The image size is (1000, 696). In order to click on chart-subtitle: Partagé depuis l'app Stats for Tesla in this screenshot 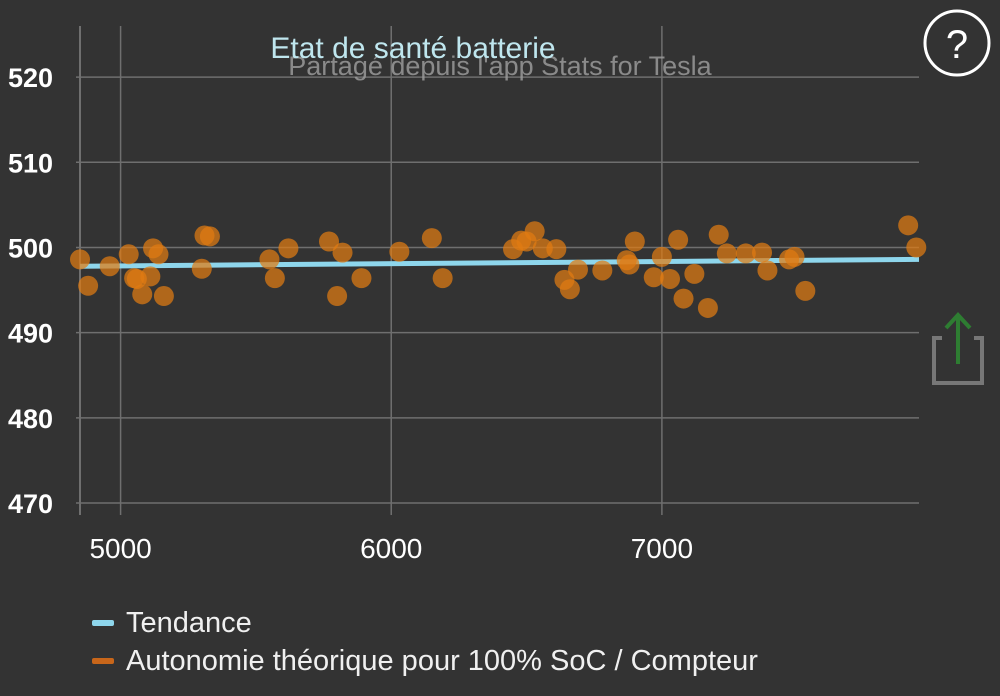, I will do `click(500, 66)`.